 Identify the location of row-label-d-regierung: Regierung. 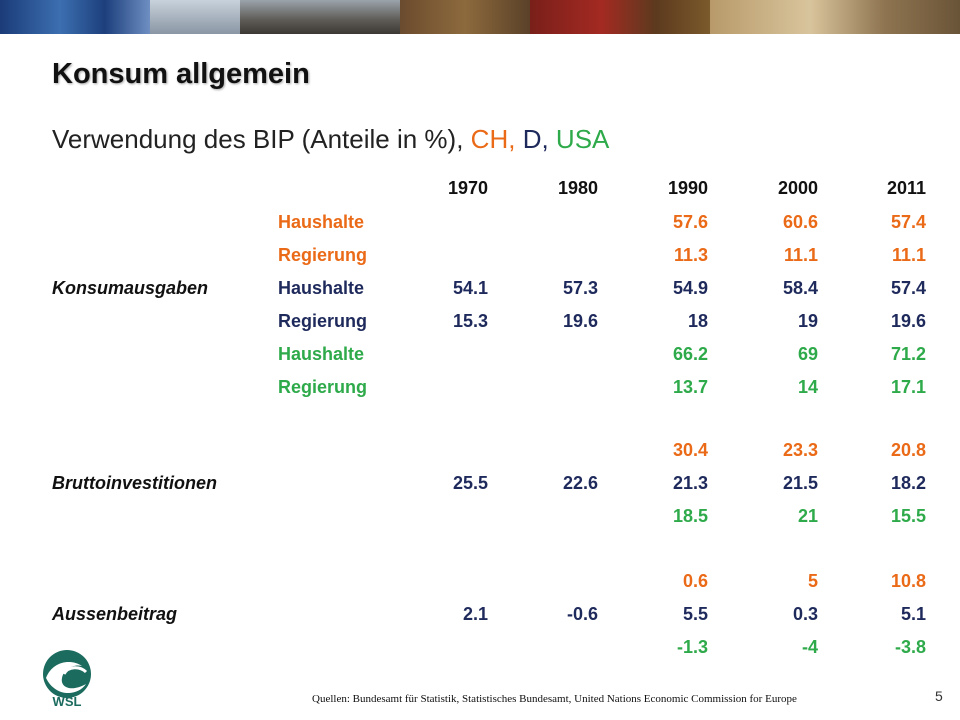
(323, 321).